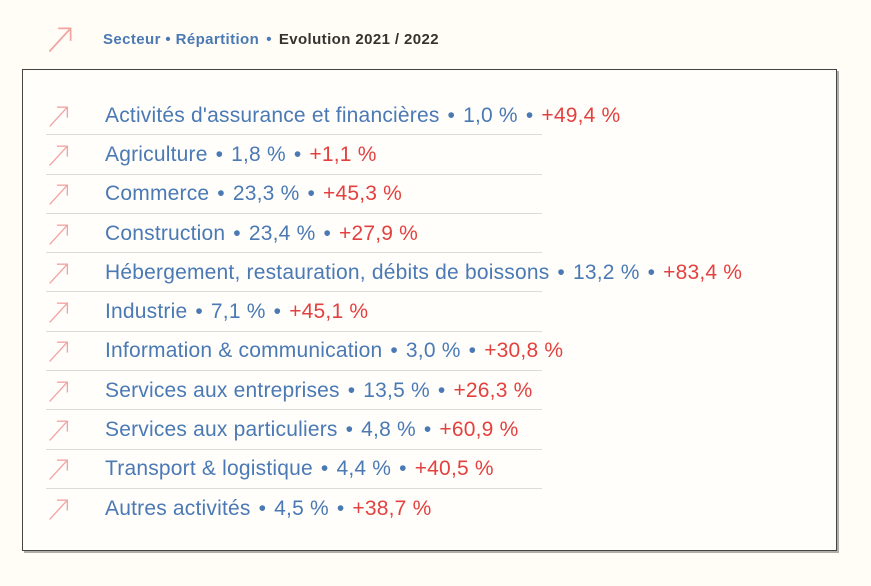 The width and height of the screenshot is (871, 586). I want to click on sector-name: Services aux entreprises, so click(222, 390).